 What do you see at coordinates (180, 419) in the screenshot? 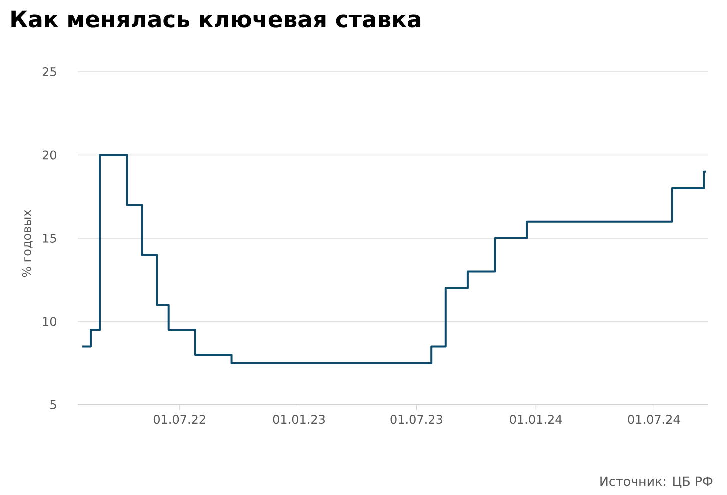
I see `x-tick-label: 01.07.22` at bounding box center [180, 419].